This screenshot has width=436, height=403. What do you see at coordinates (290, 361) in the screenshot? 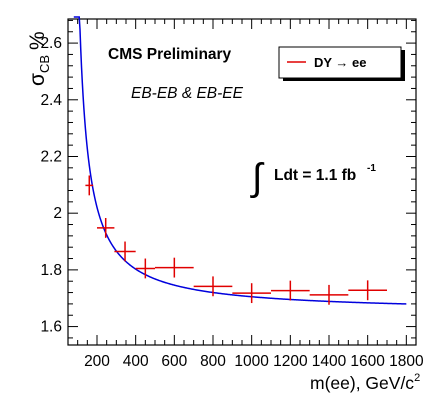
I see `x-tick-label: 1200` at bounding box center [290, 361].